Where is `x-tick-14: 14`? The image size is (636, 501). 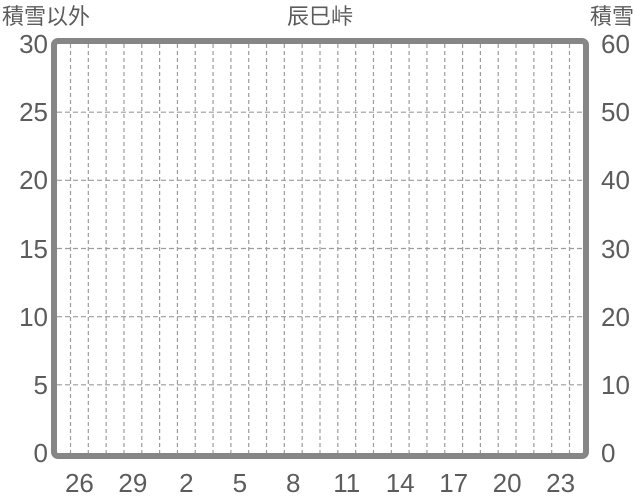
x-tick-14: 14 is located at coordinates (400, 483).